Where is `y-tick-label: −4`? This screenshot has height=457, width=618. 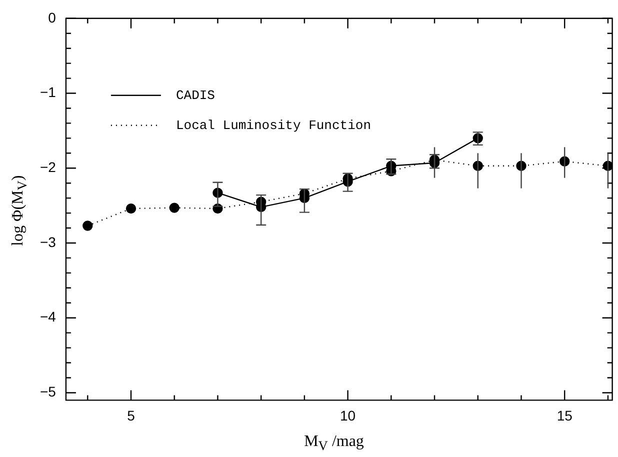
y-tick-label: −4 is located at coordinates (48, 316).